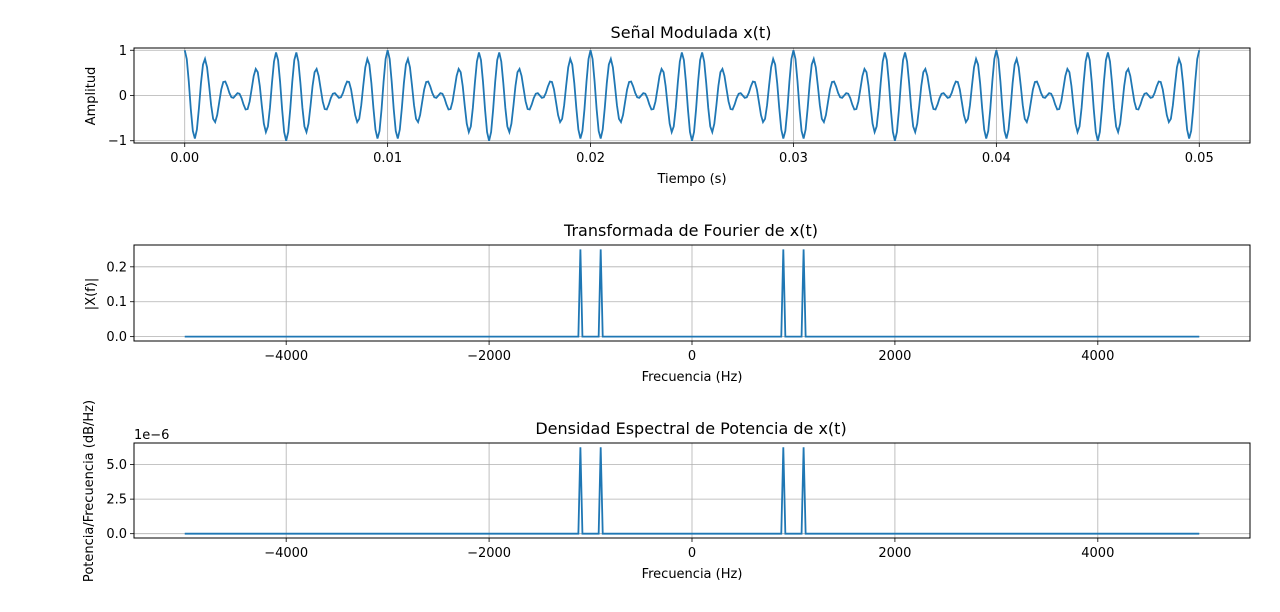  What do you see at coordinates (691, 179) in the screenshot?
I see `xlabel-signal: Tiempo (s)` at bounding box center [691, 179].